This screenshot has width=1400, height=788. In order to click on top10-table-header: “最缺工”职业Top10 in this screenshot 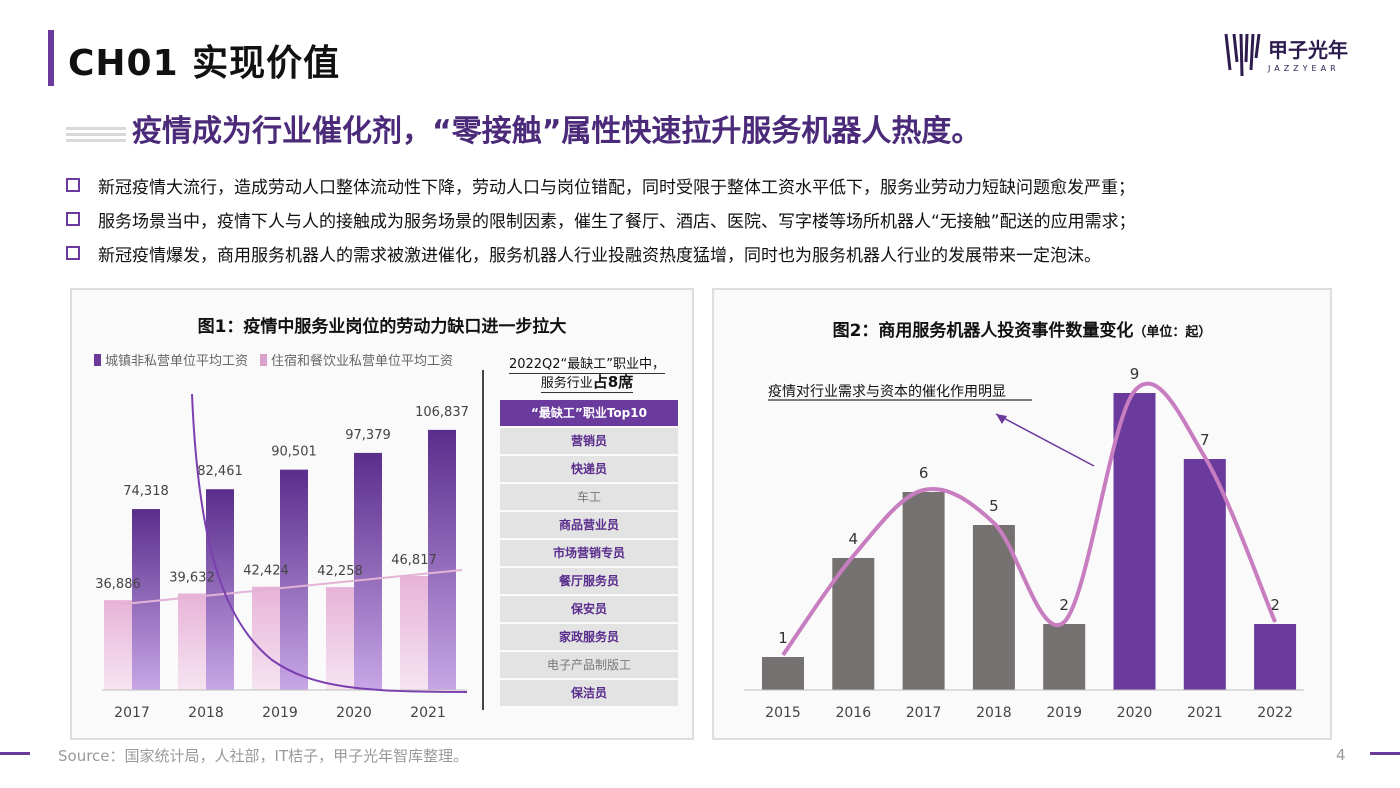, I will do `click(589, 413)`.